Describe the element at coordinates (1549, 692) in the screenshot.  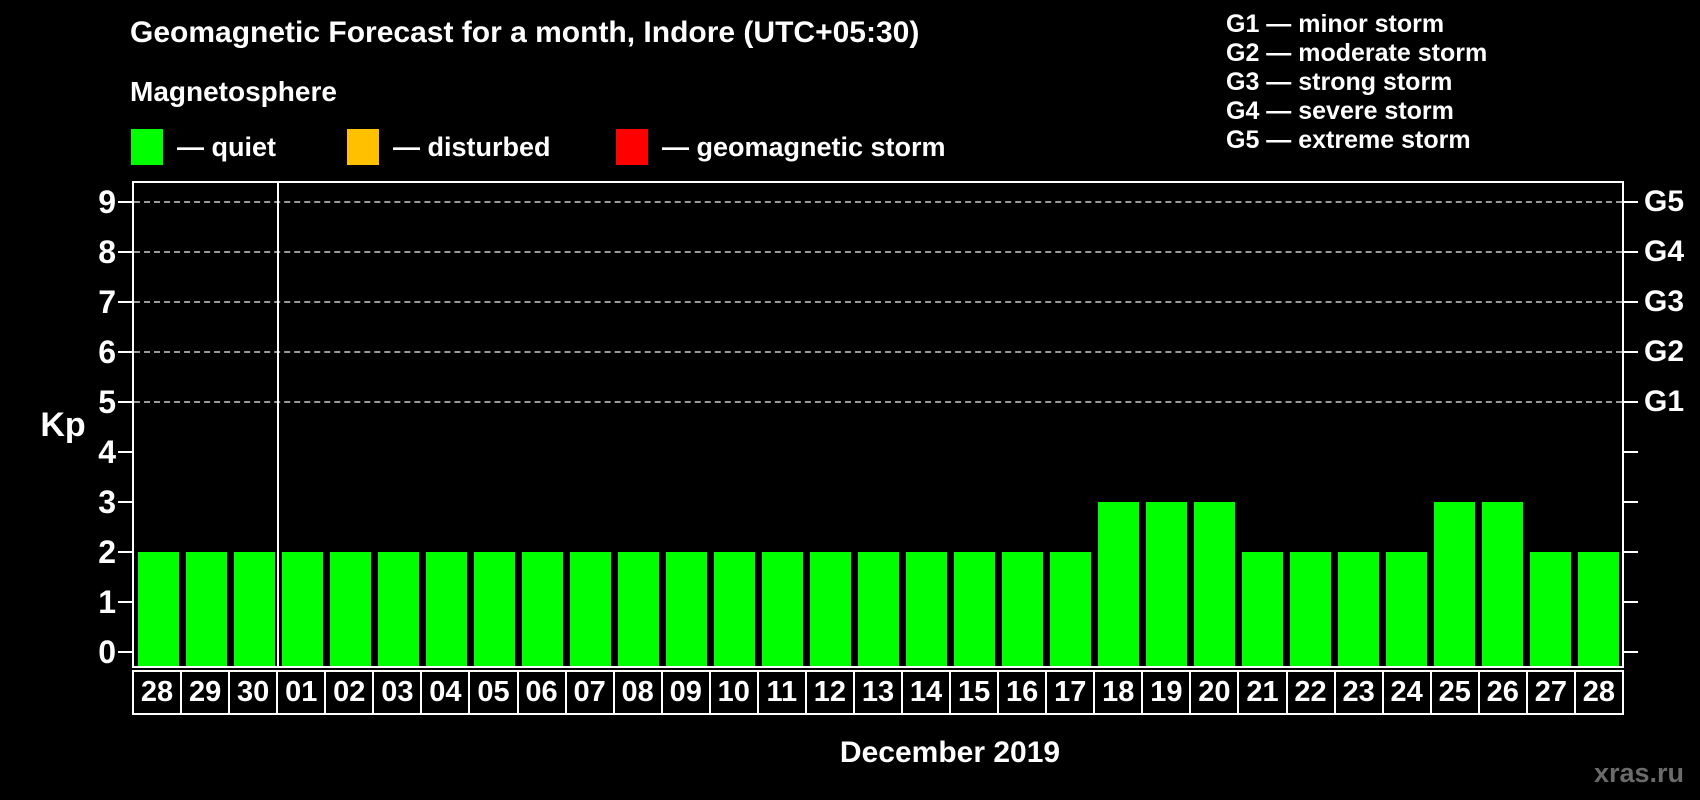
I see `day-label-cell-29: 27` at that location.